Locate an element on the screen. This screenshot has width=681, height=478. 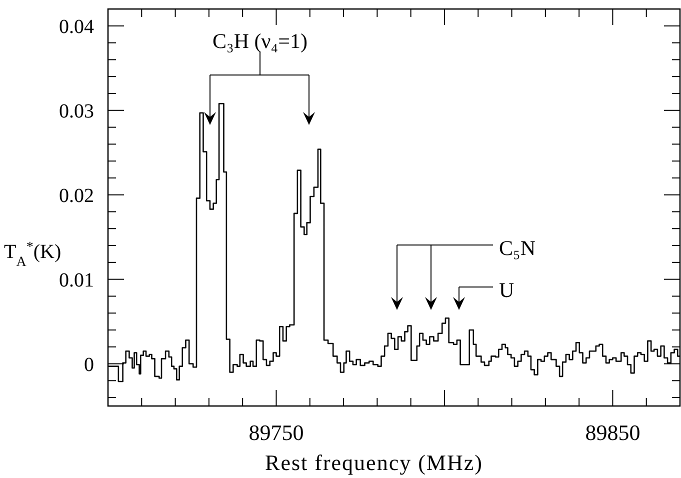
annotation: C₃H (ν₄=1) is located at coordinates (260, 41).